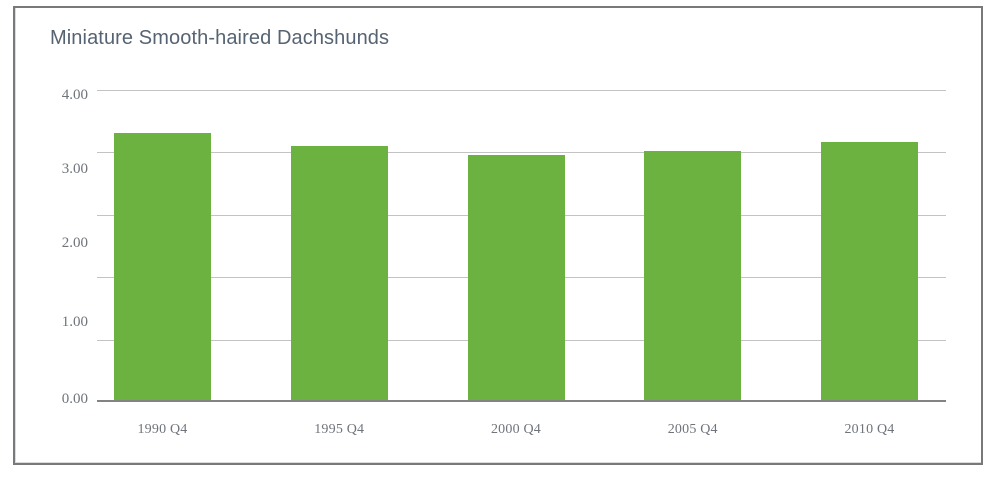 The width and height of the screenshot is (1000, 487). I want to click on y-tick-label: 1.00, so click(74, 322).